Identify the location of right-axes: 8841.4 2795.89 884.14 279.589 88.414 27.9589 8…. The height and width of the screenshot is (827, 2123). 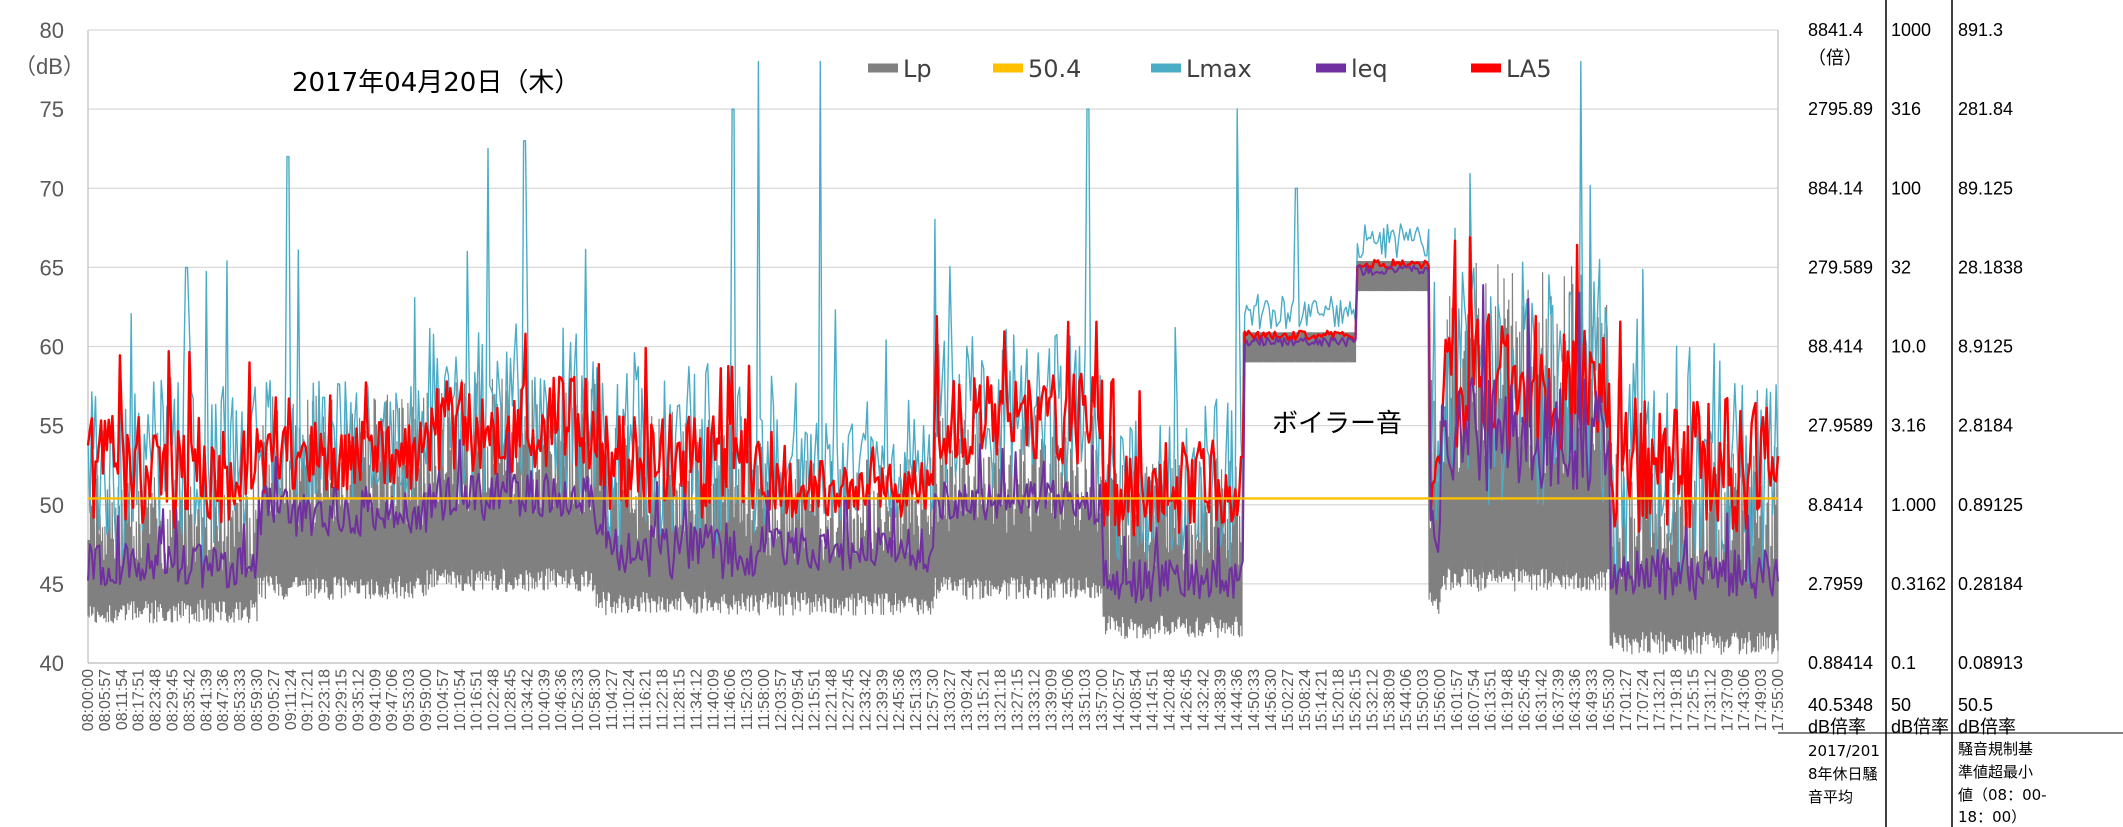
(1915, 346).